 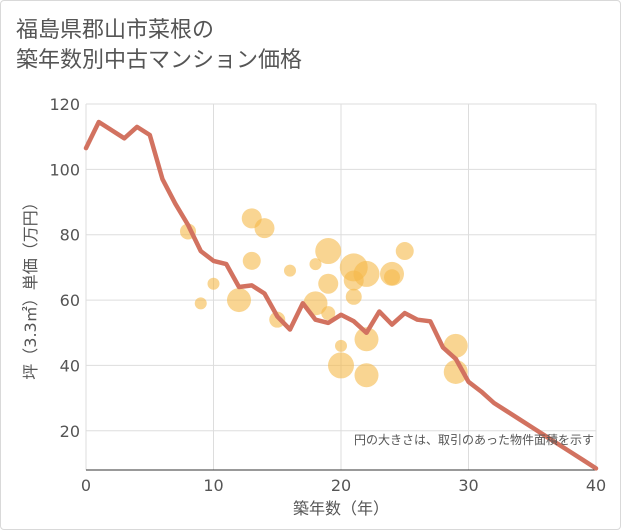 What do you see at coordinates (70, 365) in the screenshot?
I see `y-tick-label-40: 40` at bounding box center [70, 365].